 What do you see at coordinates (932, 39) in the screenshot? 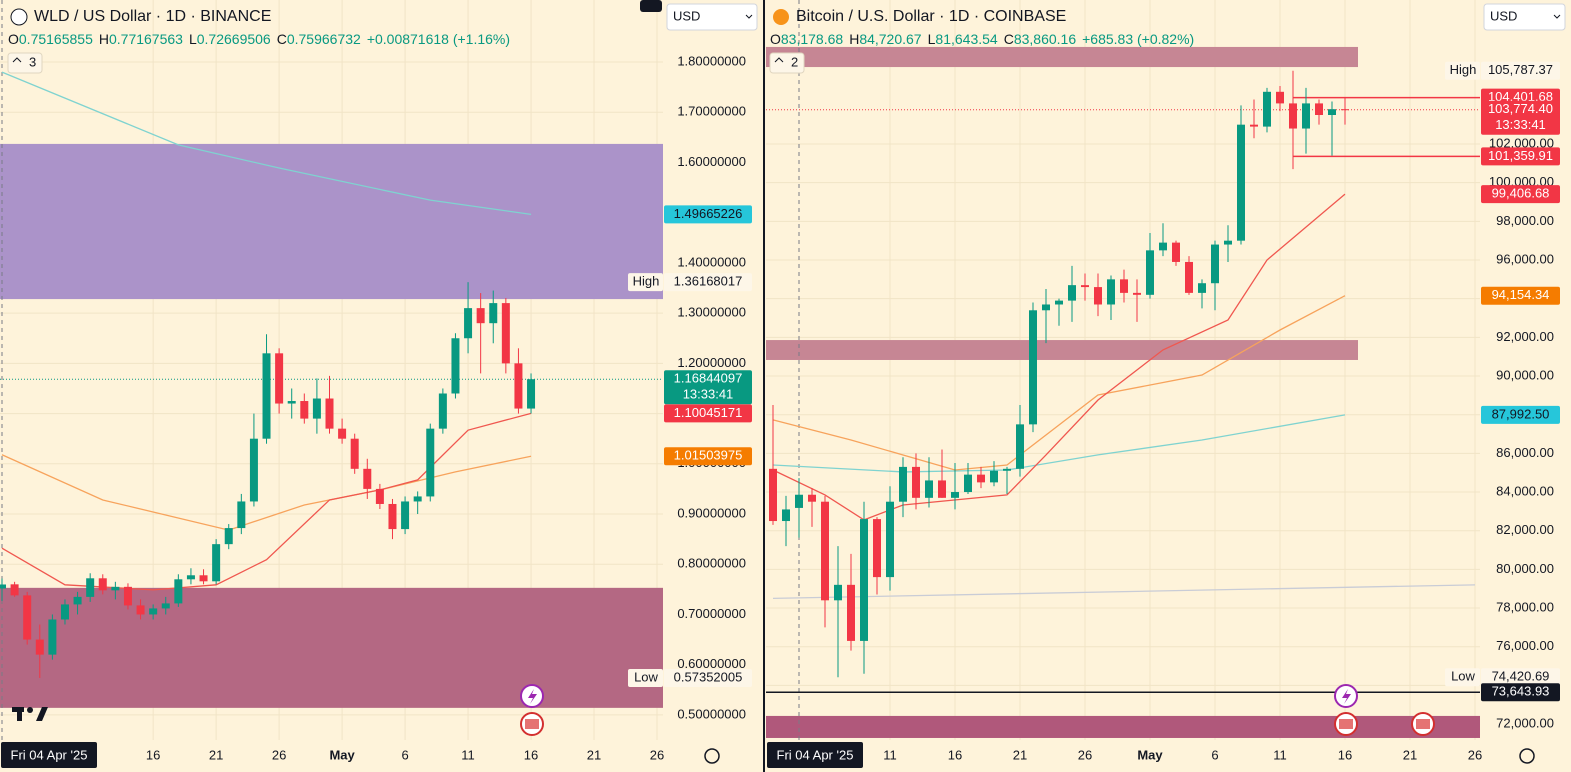
I see `ohlc-letter: L` at bounding box center [932, 39].